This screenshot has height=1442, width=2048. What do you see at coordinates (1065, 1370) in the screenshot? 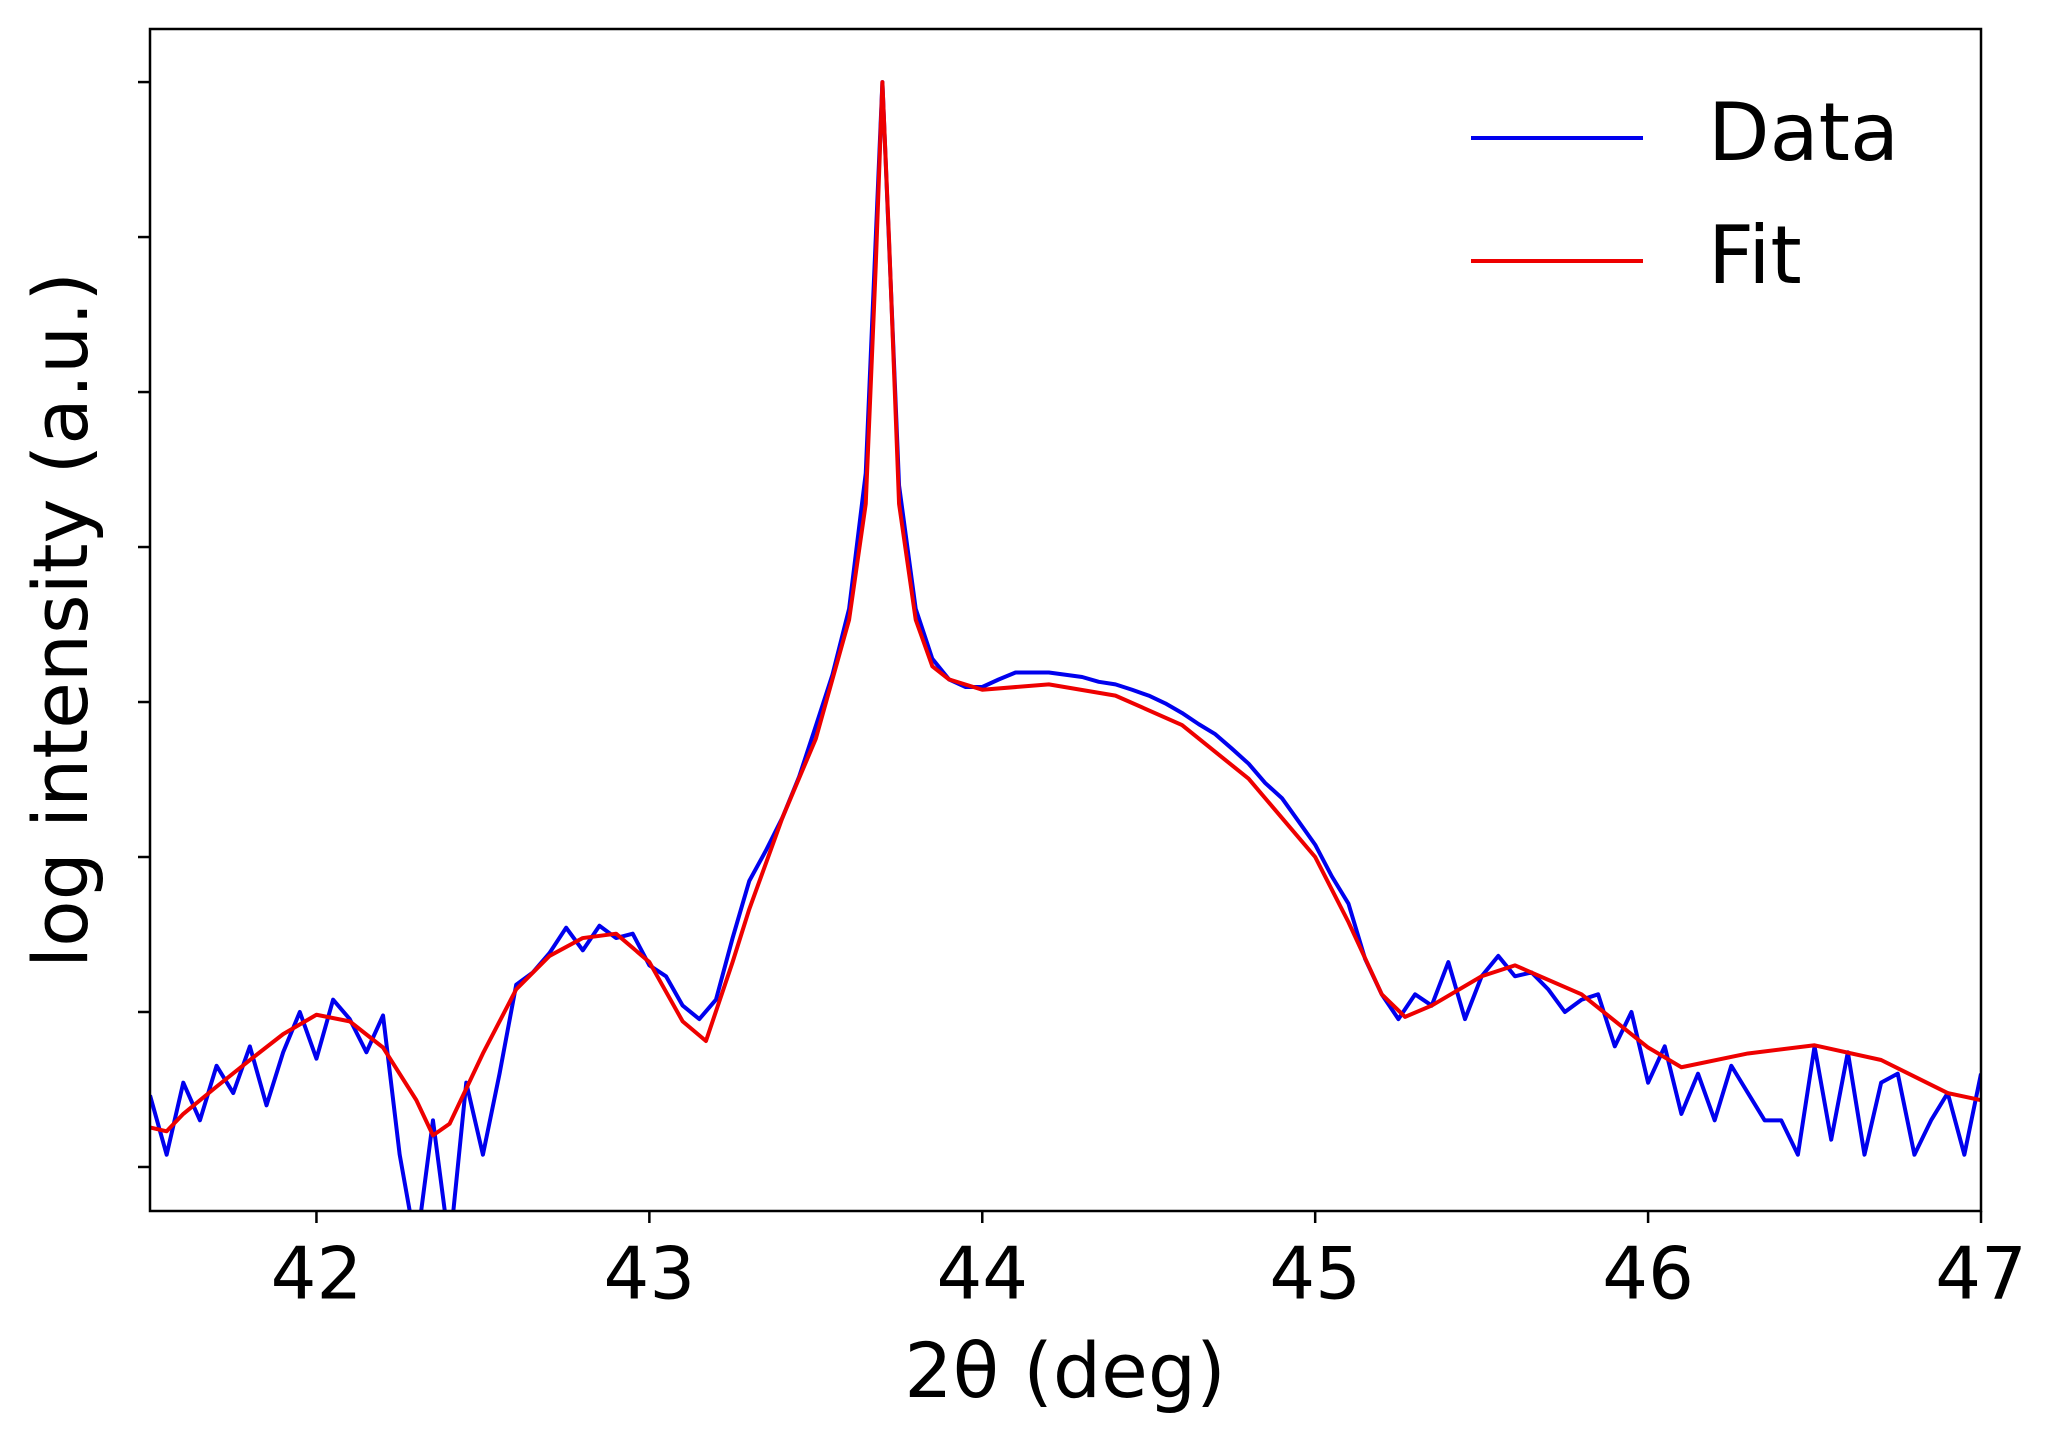
I see `x-axis-label: 2θ (deg)` at bounding box center [1065, 1370].